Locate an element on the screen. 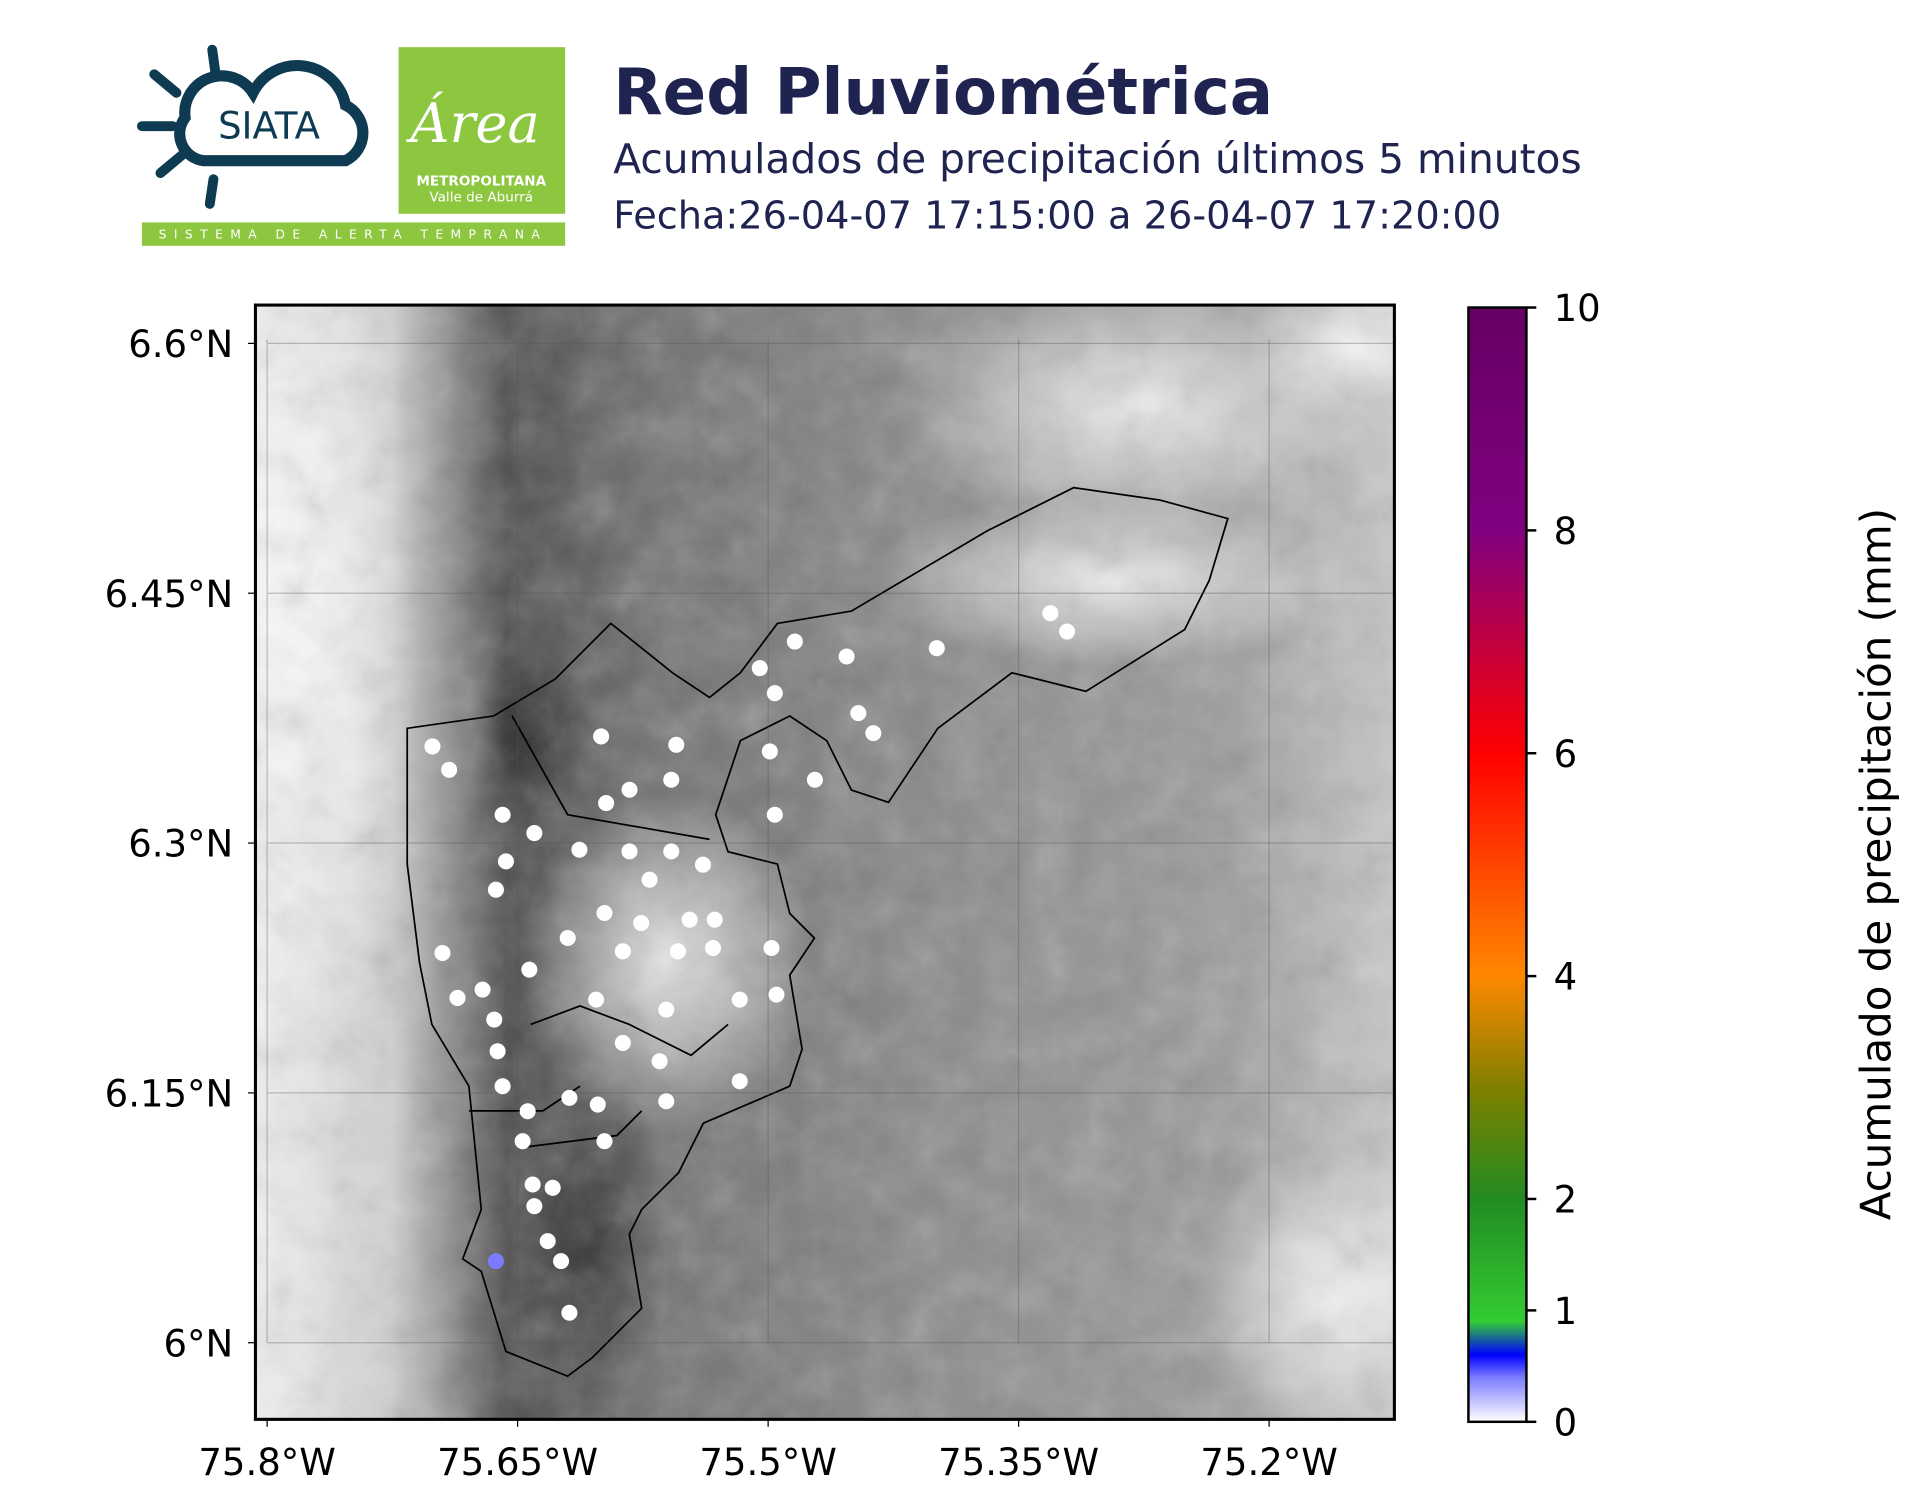 The image size is (1925, 1506). colorbar-tick-label: 6 is located at coordinates (1566, 754).